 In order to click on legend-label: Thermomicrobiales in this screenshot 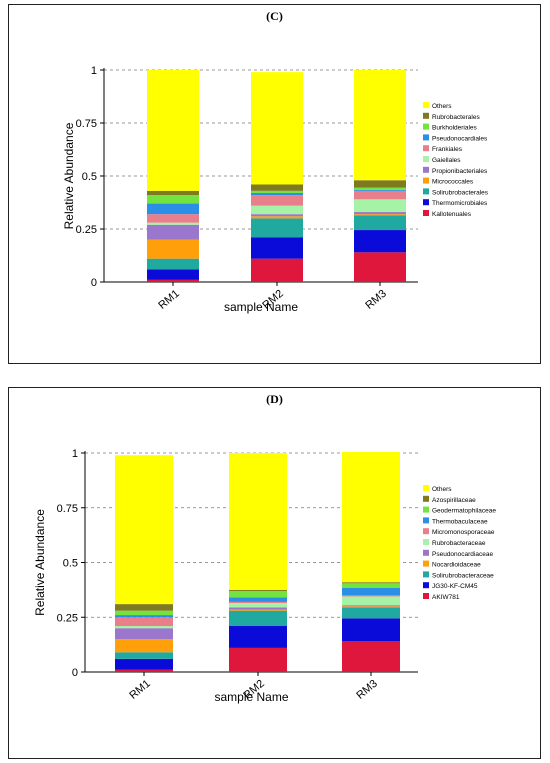, I will do `click(460, 203)`.